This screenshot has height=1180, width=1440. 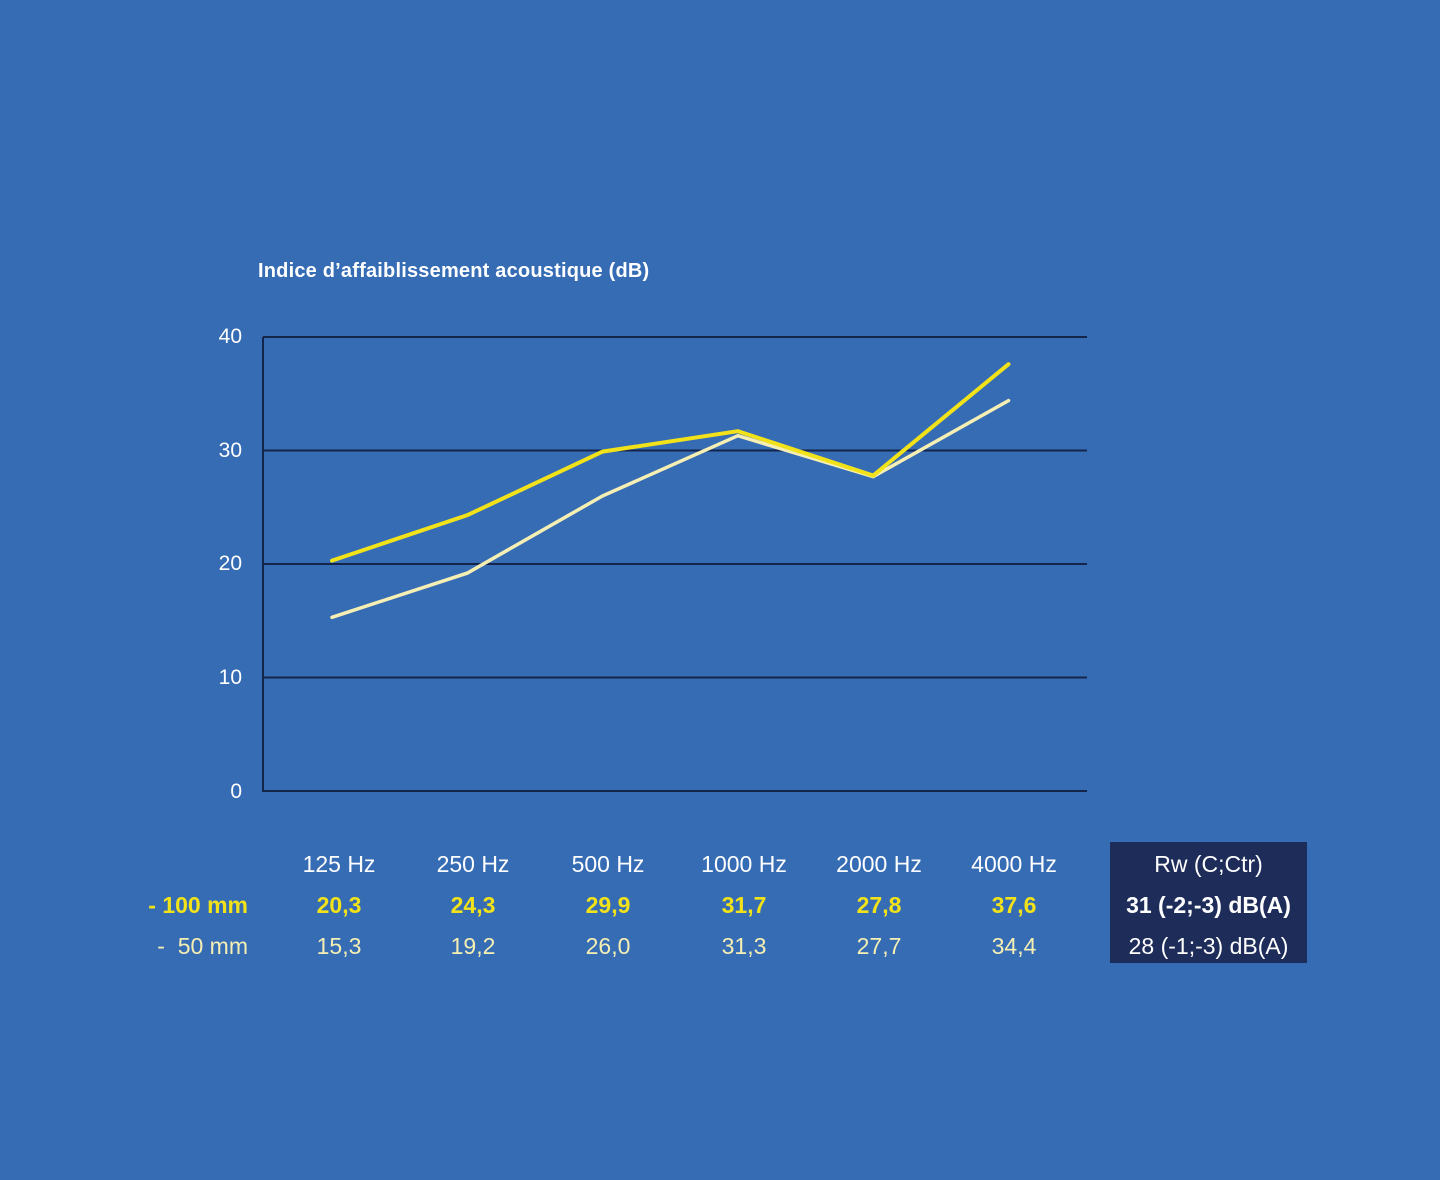 What do you see at coordinates (744, 905) in the screenshot?
I see `data-label-100mm-1000hz: 31,7` at bounding box center [744, 905].